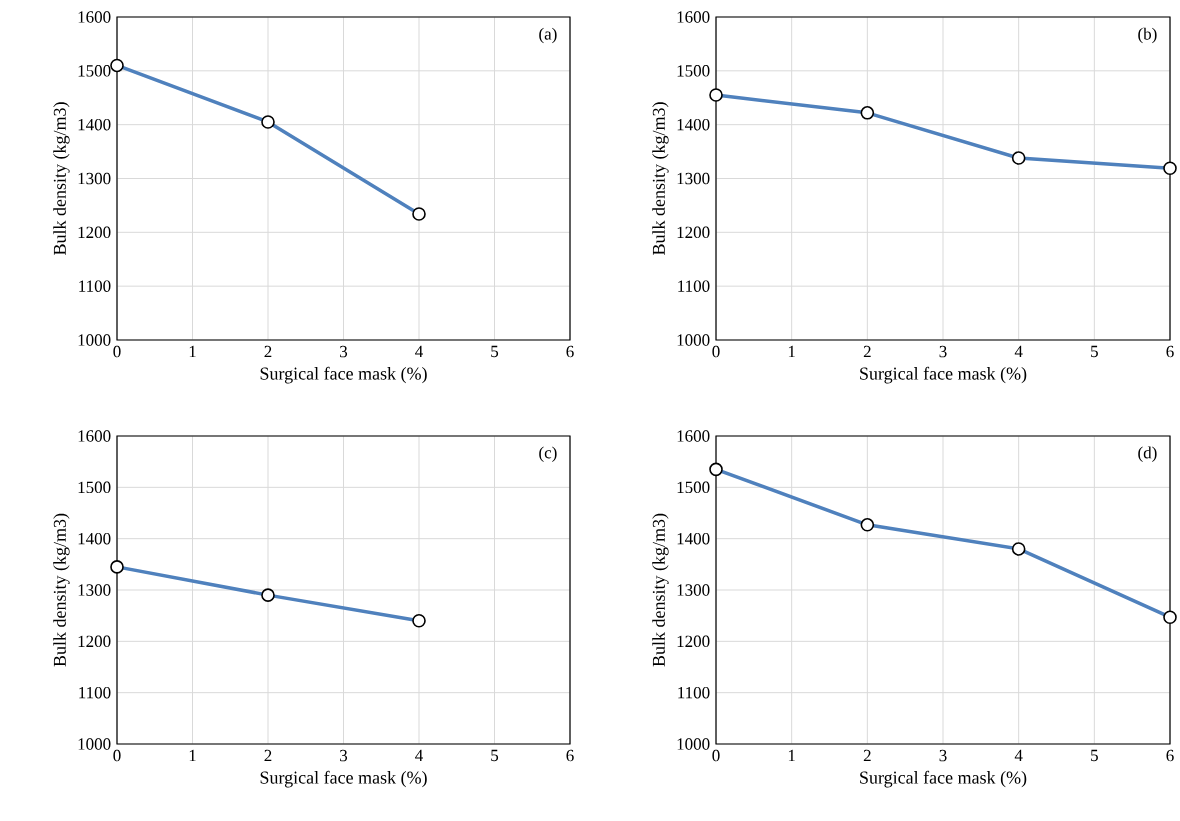 This screenshot has width=1180, height=821. Describe the element at coordinates (1147, 35) in the screenshot. I see `annotation: (b)` at that location.